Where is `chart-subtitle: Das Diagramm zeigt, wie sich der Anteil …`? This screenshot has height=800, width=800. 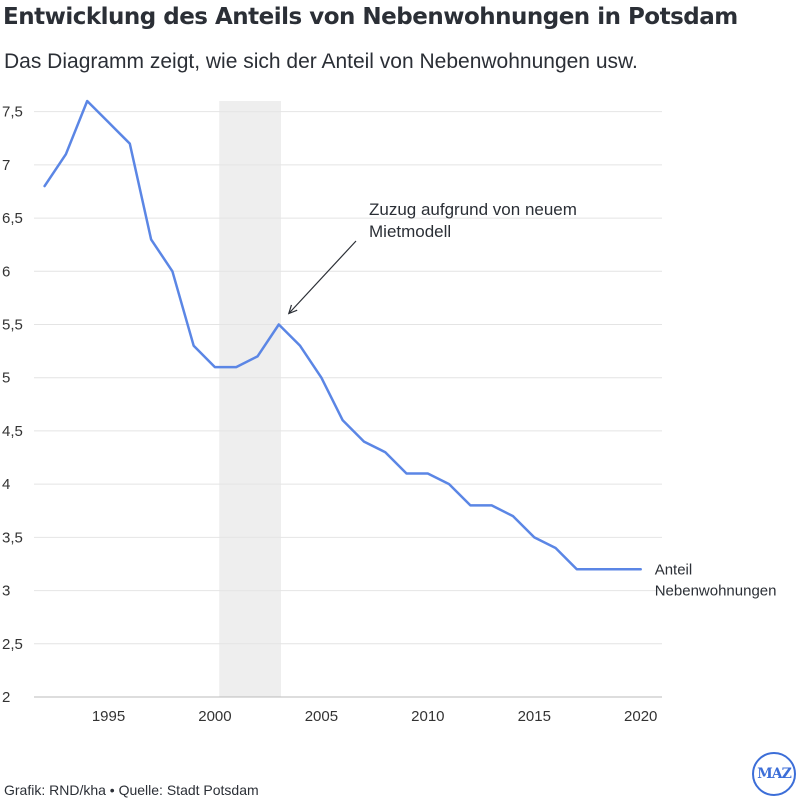 chart-subtitle: Das Diagramm zeigt, wie sich der Anteil … is located at coordinates (321, 61).